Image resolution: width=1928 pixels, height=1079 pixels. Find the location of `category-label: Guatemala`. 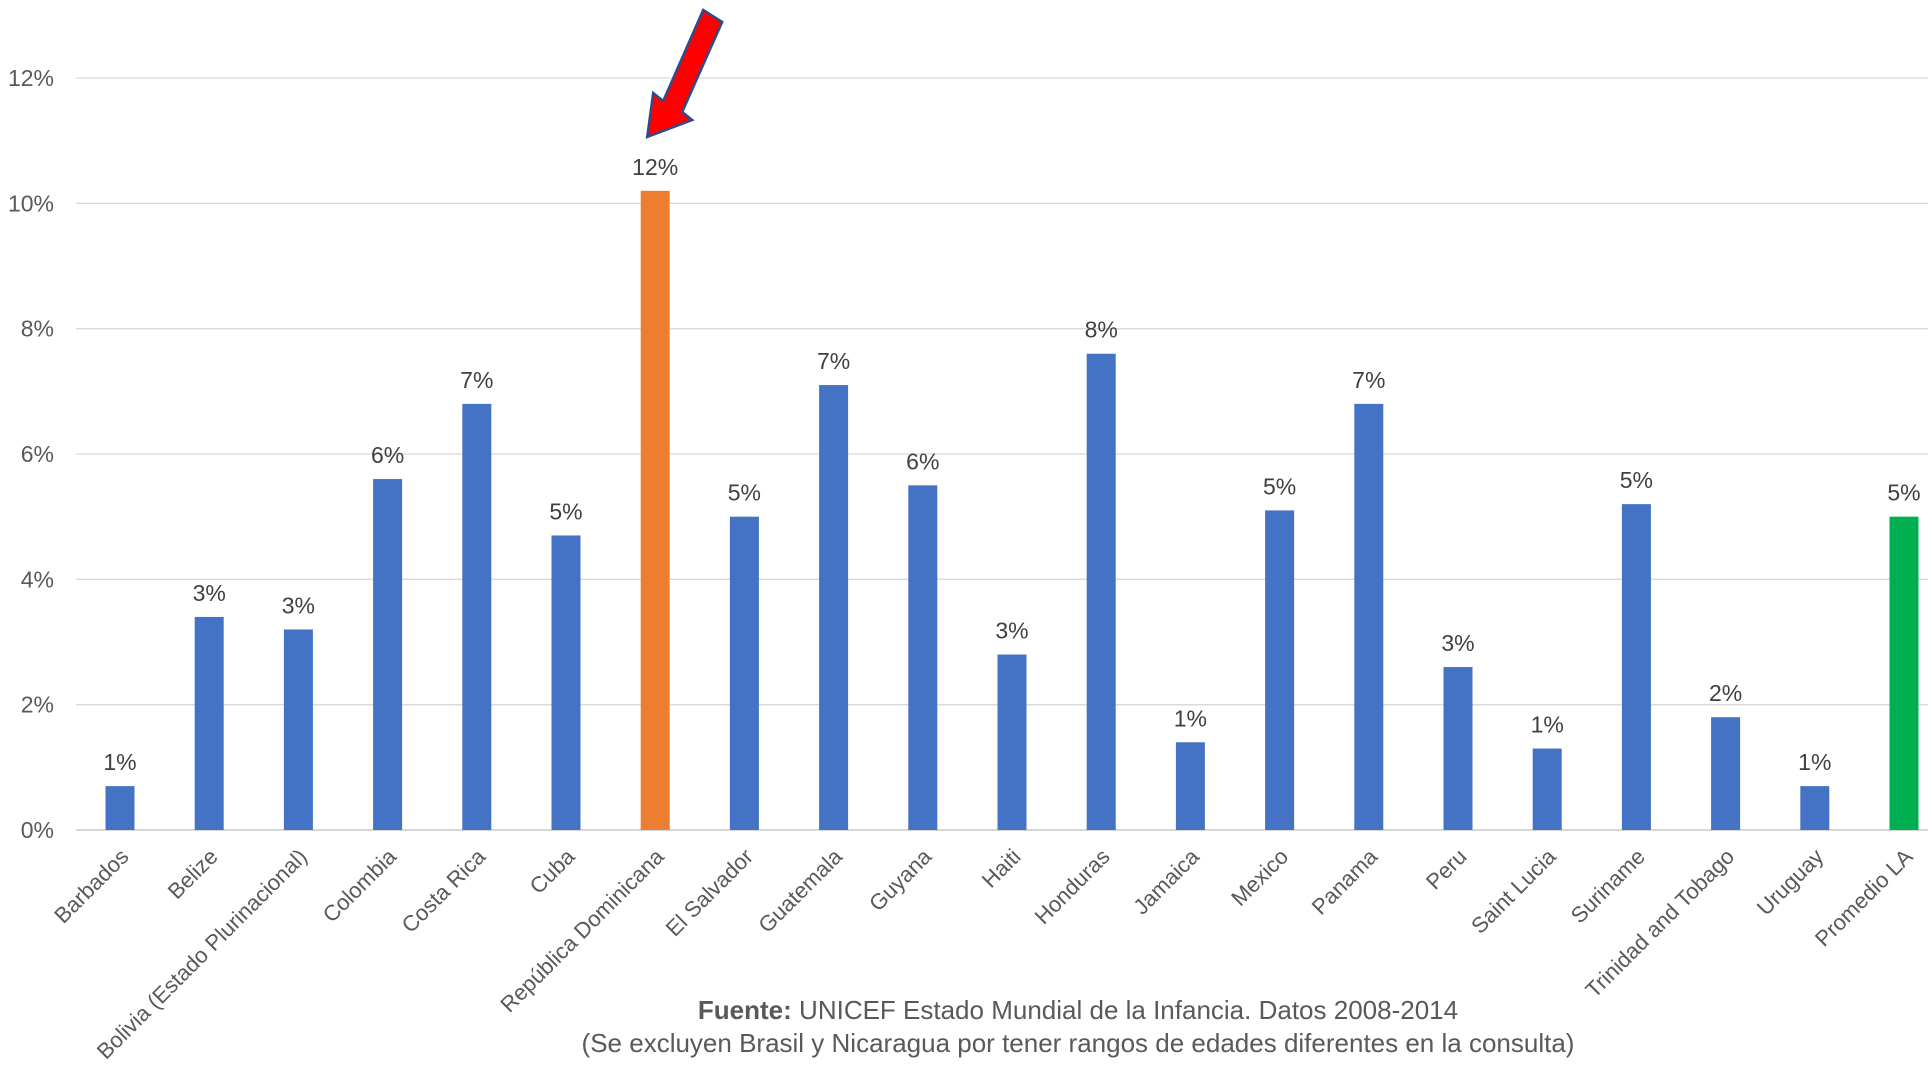

category-label: Guatemala is located at coordinates (800, 890).